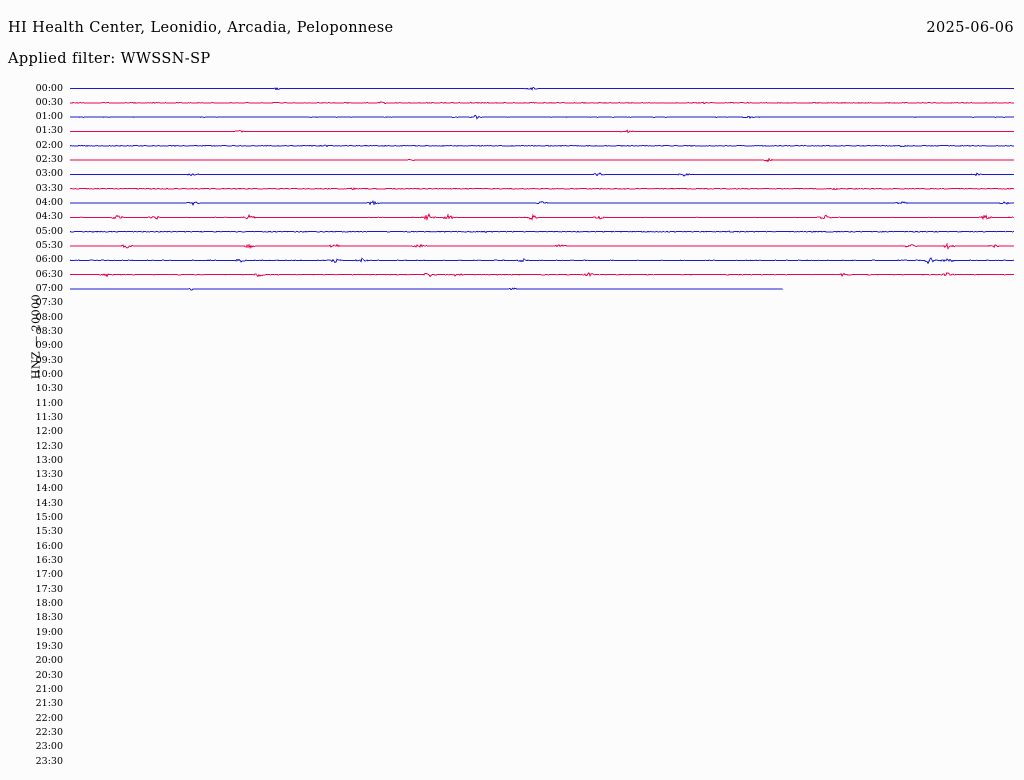 This screenshot has width=1024, height=780. I want to click on time-row-label: 06:00, so click(49, 260).